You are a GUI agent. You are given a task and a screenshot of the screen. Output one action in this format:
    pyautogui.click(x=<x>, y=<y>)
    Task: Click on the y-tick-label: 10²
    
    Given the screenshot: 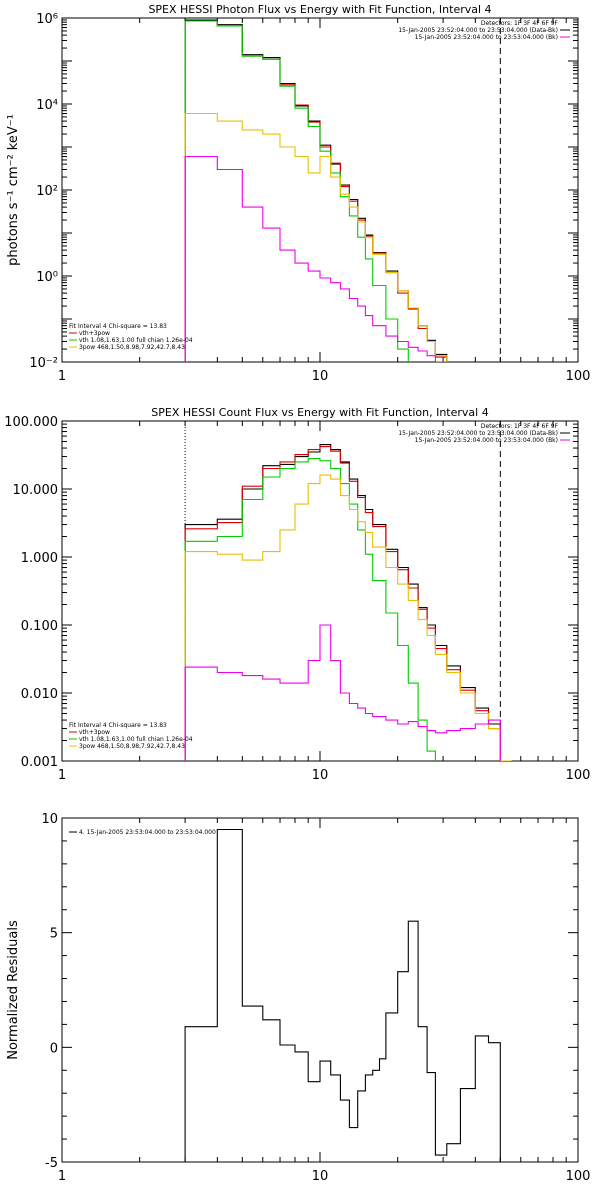 What is the action you would take?
    pyautogui.click(x=47, y=191)
    